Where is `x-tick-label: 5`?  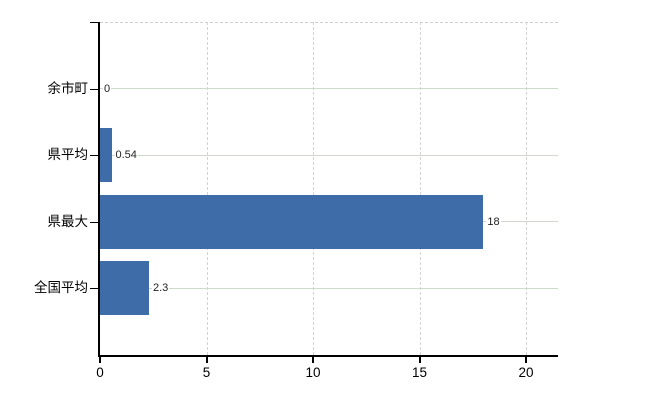
x-tick-label: 5 is located at coordinates (206, 372).